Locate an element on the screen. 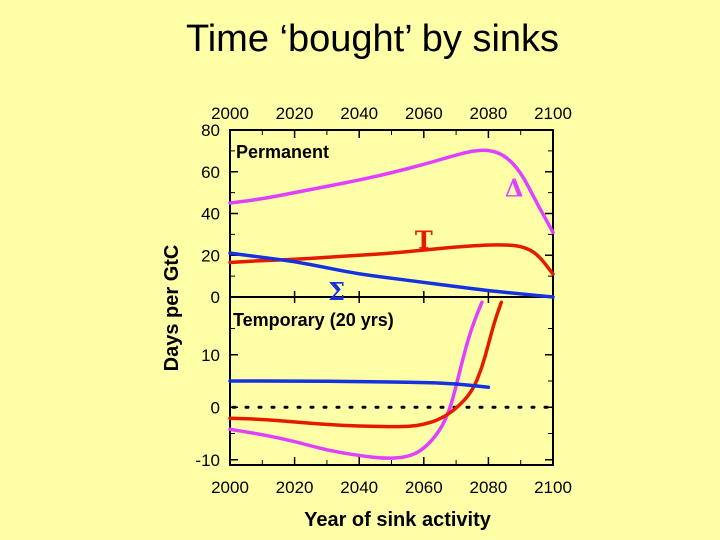 This screenshot has width=720, height=540. panel-label-permanent: Permanent is located at coordinates (282, 152).